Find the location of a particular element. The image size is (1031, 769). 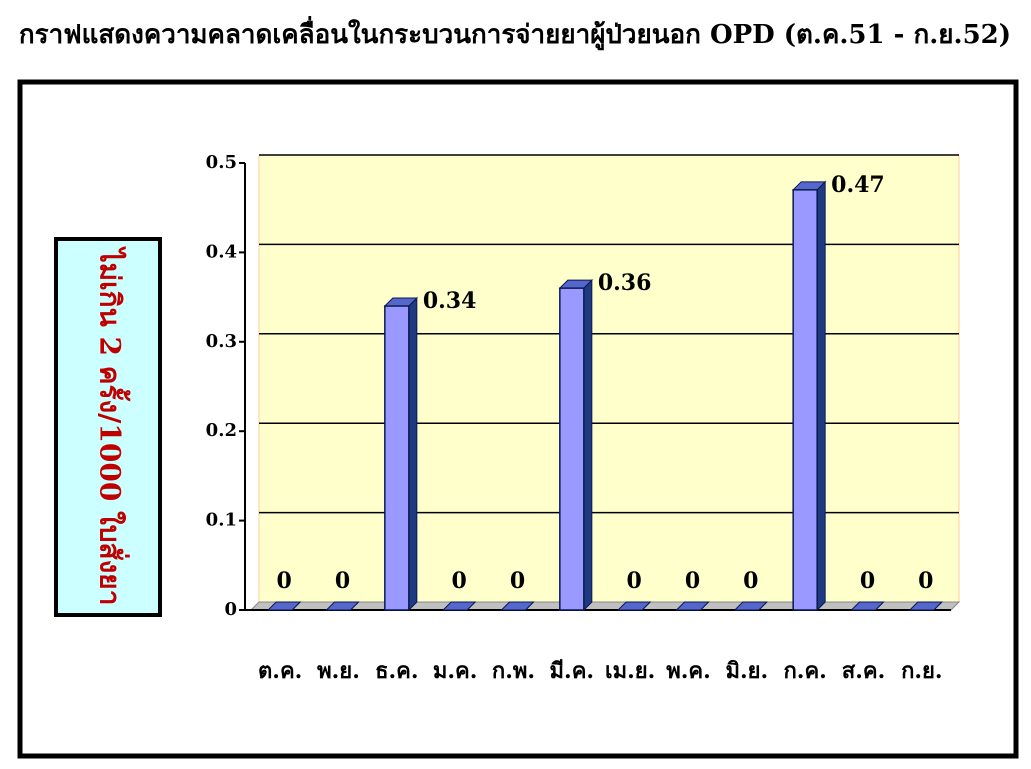

x-tick-label: ส.ค. is located at coordinates (863, 671).